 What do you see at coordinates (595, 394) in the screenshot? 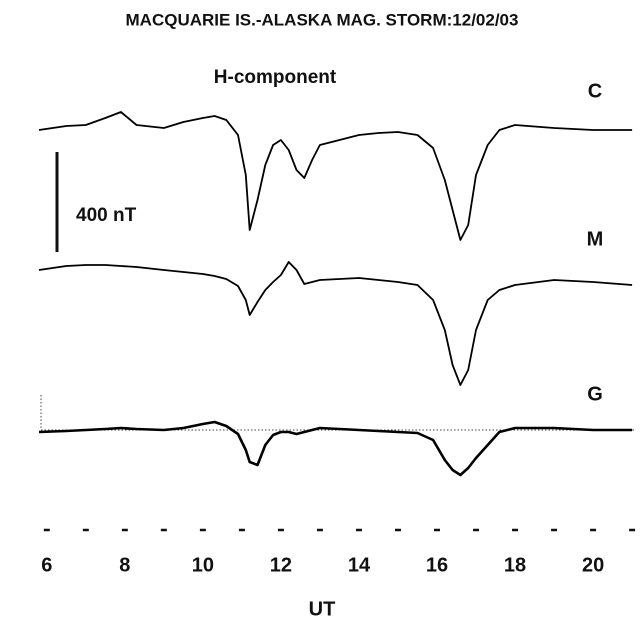
I see `trace-label: G` at bounding box center [595, 394].